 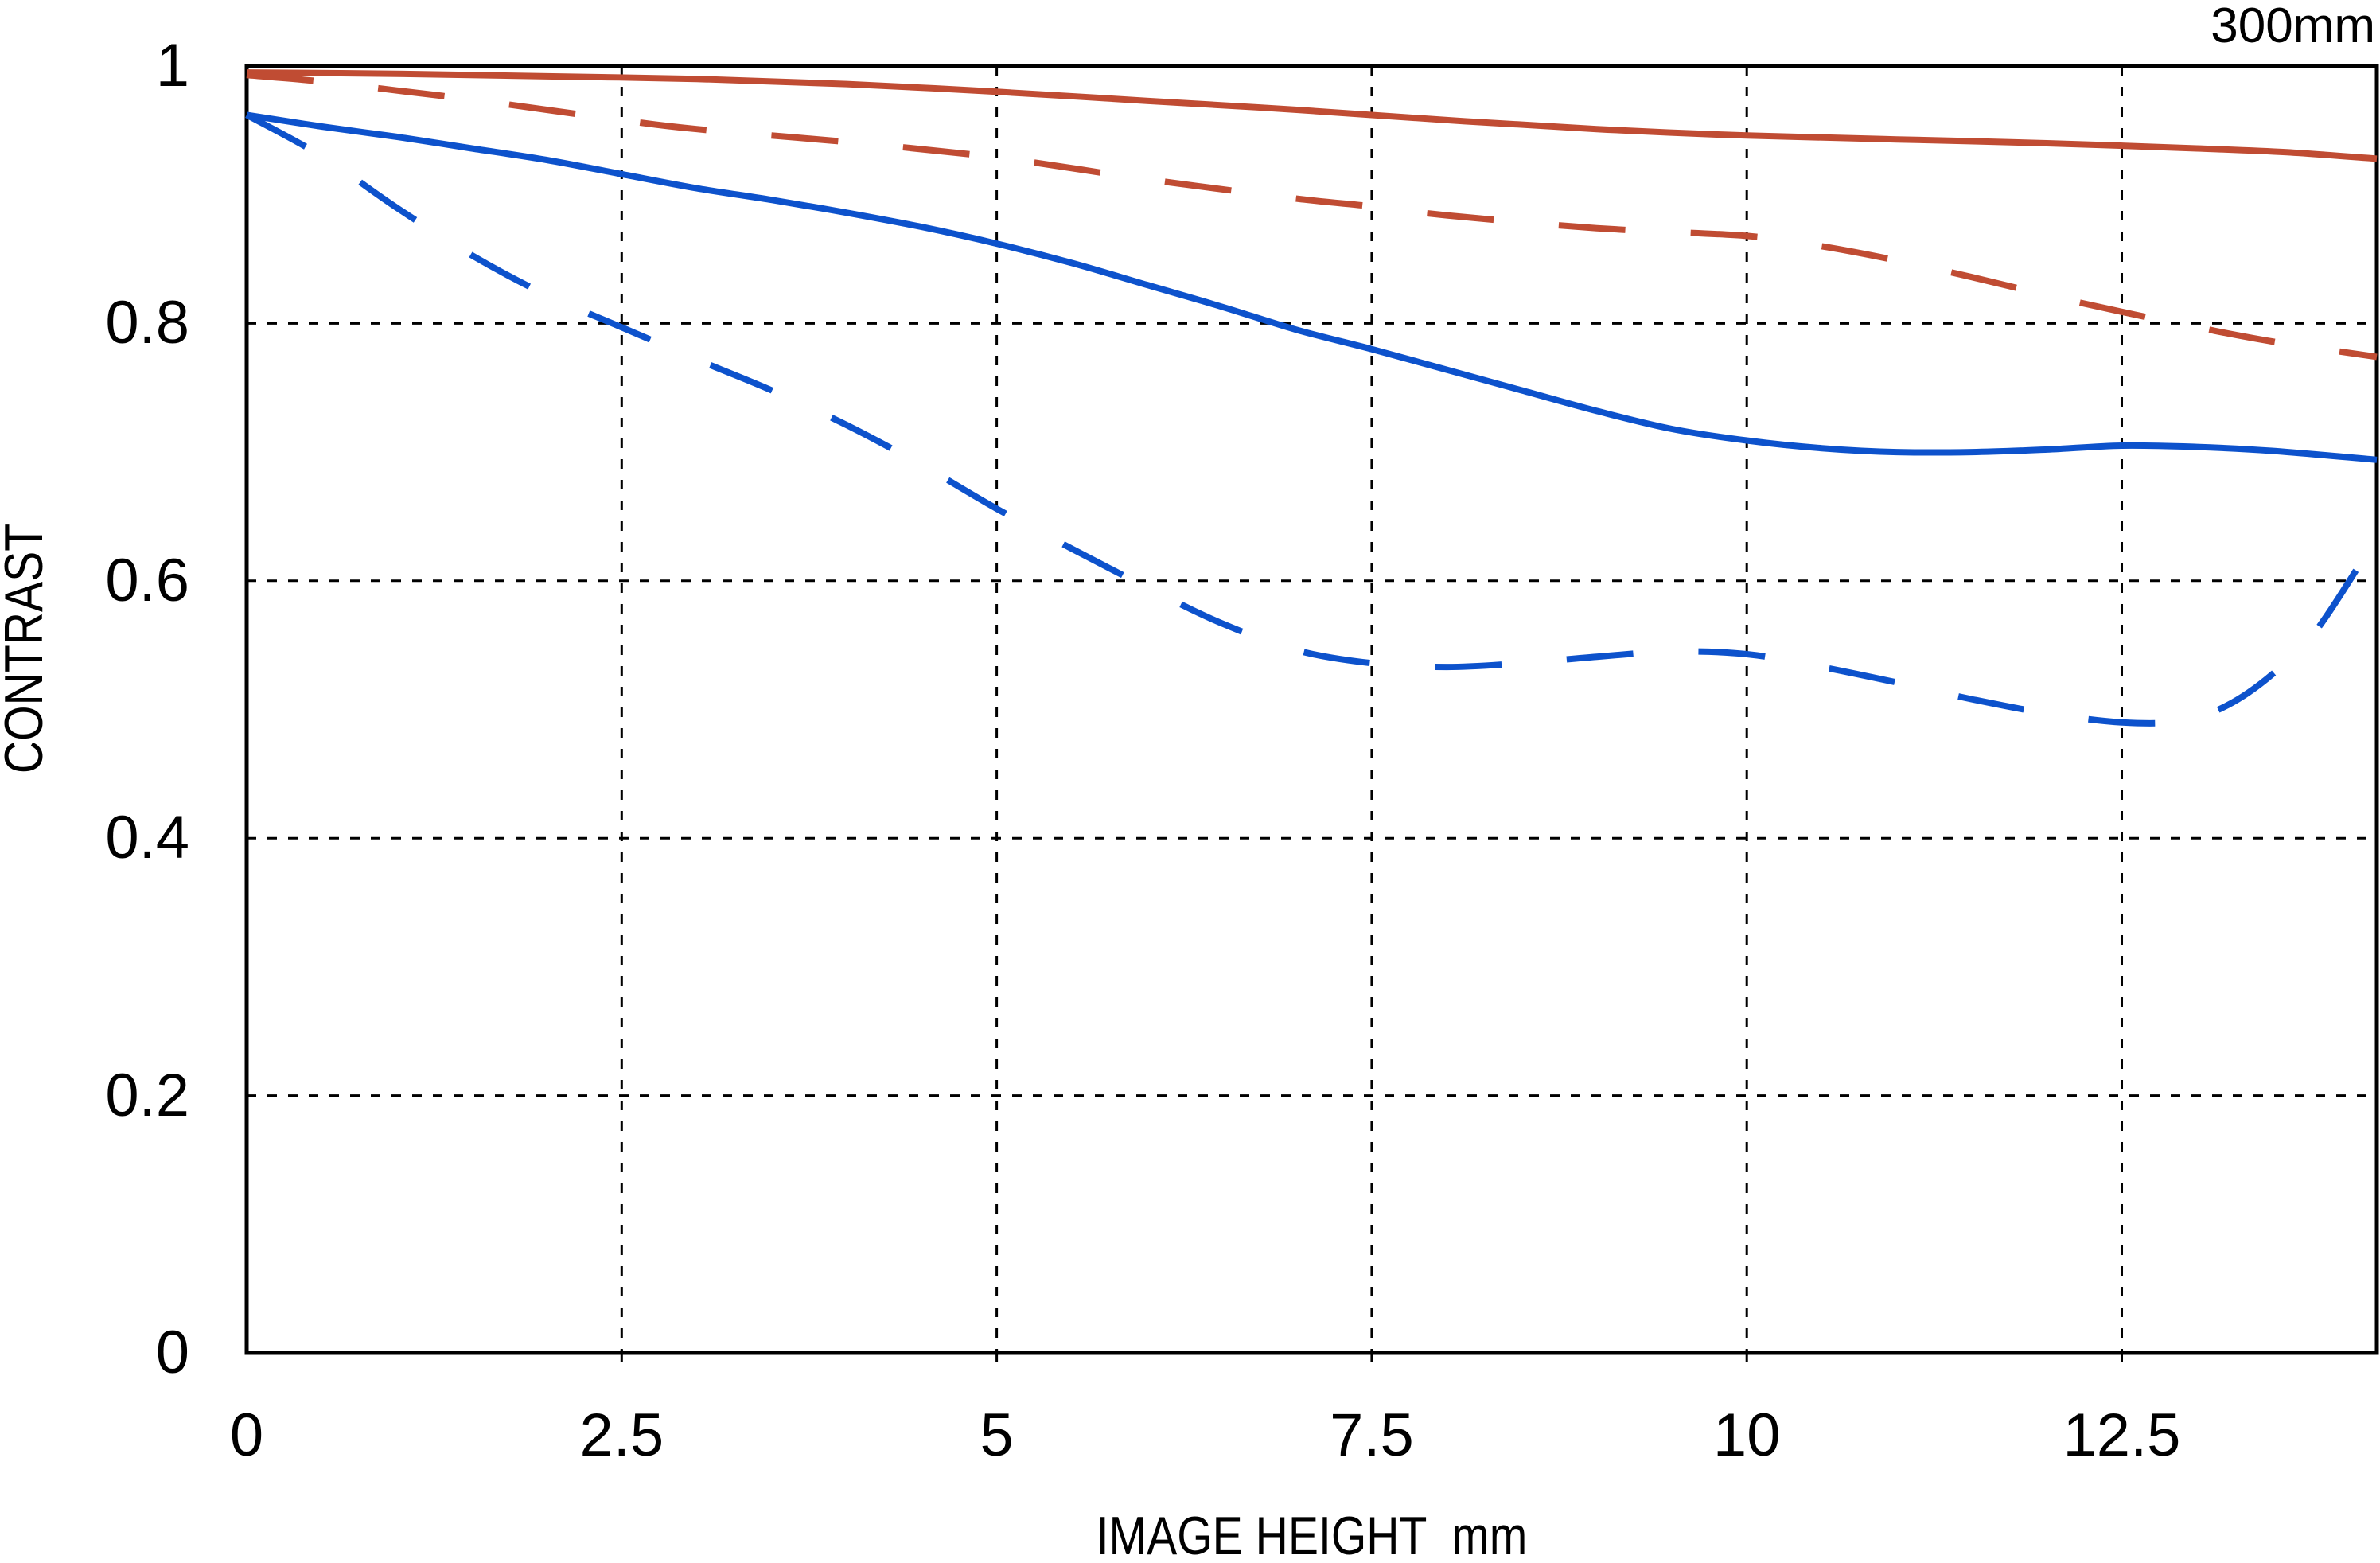 What do you see at coordinates (147, 838) in the screenshot?
I see `y-tick-label: 0.4` at bounding box center [147, 838].